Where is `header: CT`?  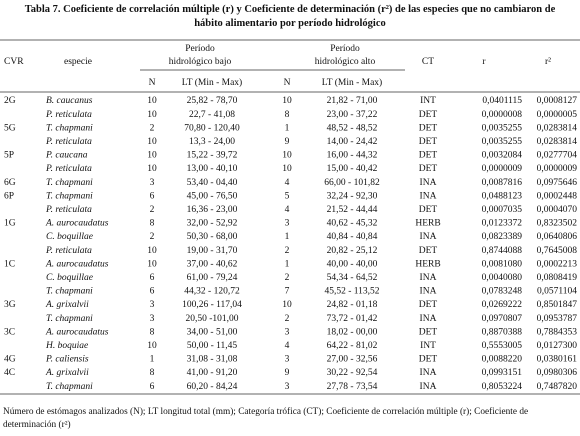
header: CT is located at coordinates (428, 62).